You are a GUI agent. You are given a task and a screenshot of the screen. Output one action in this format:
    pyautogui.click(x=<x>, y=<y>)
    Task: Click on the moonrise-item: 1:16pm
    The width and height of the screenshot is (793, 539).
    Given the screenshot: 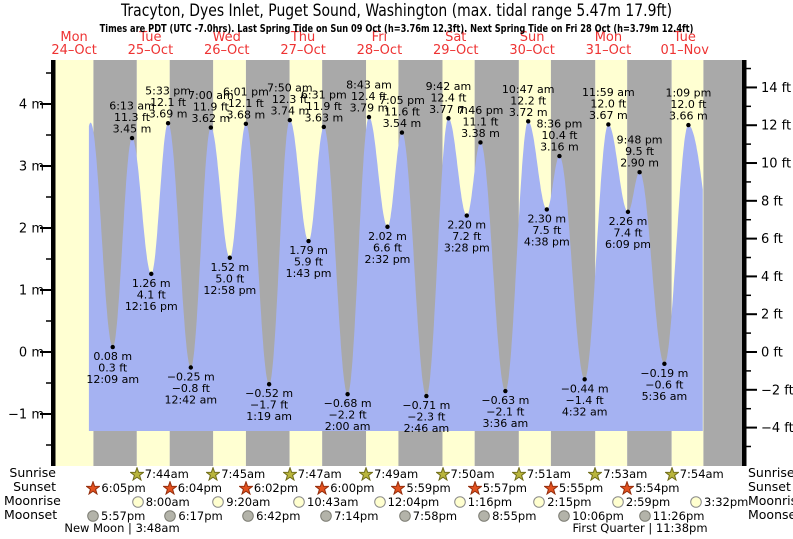 What is the action you would take?
    pyautogui.click(x=482, y=502)
    